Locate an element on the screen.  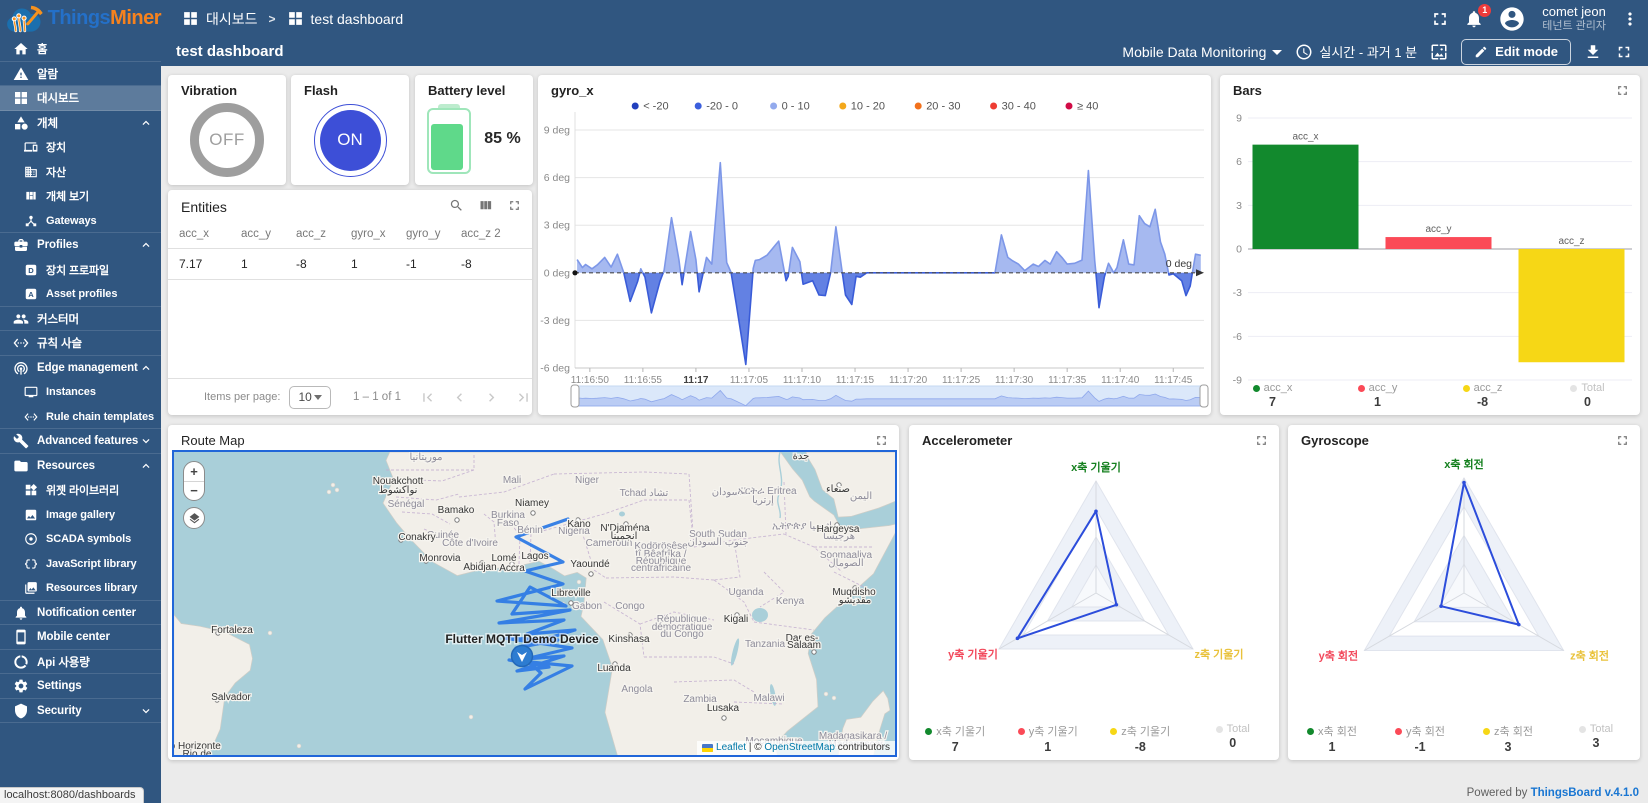
first-page-icon is located at coordinates (427, 397).